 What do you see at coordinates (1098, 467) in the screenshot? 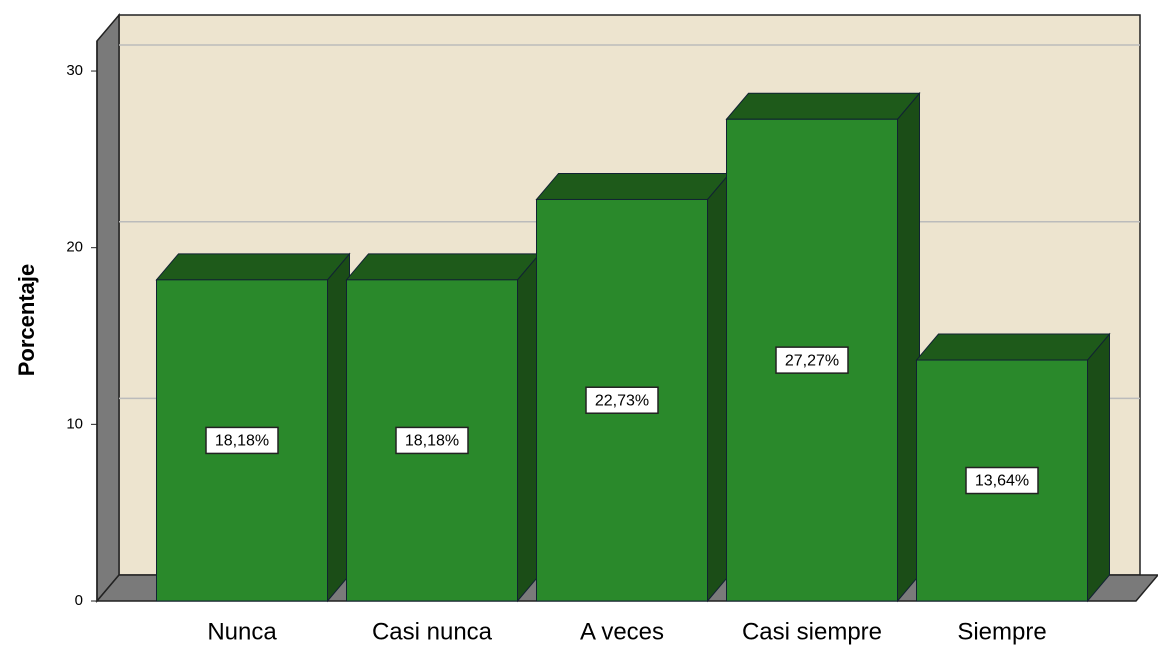
I see `bar-side` at bounding box center [1098, 467].